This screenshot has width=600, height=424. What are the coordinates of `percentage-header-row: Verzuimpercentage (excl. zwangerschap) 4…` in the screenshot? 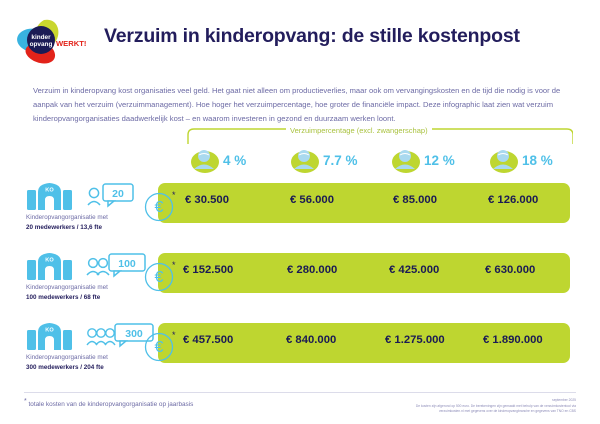 It's located at (300, 152).